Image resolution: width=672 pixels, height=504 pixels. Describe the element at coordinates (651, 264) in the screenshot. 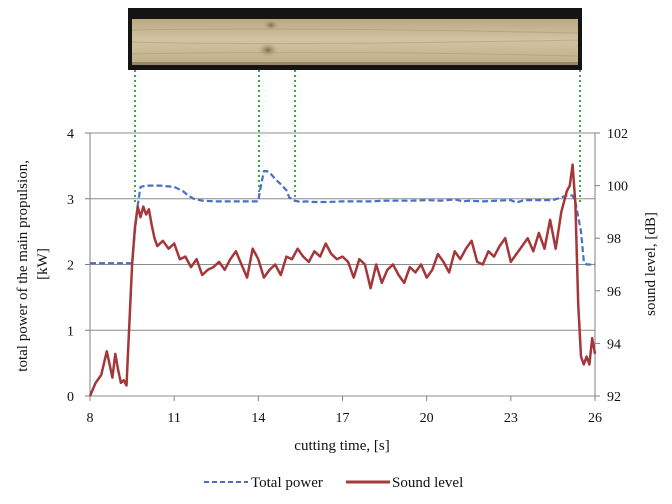

I see `y-right-axis-label: sound level, [dB]` at that location.